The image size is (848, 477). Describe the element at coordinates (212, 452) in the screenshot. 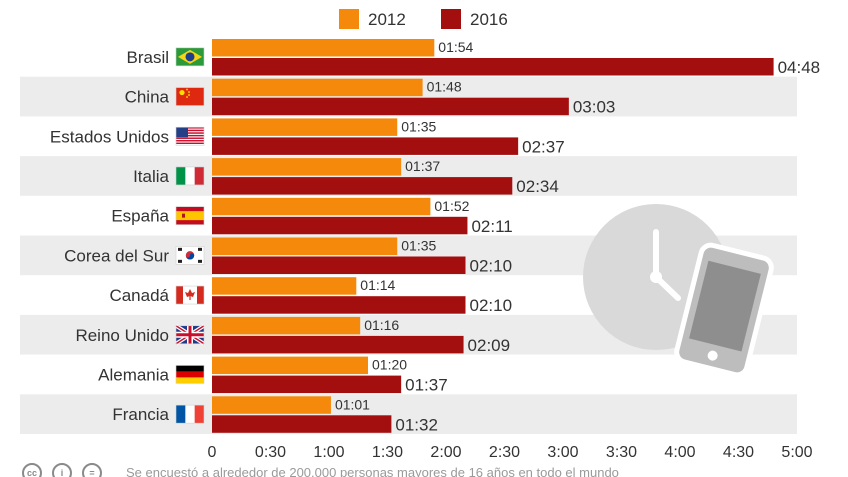

I see `x-tick-label: 0` at that location.